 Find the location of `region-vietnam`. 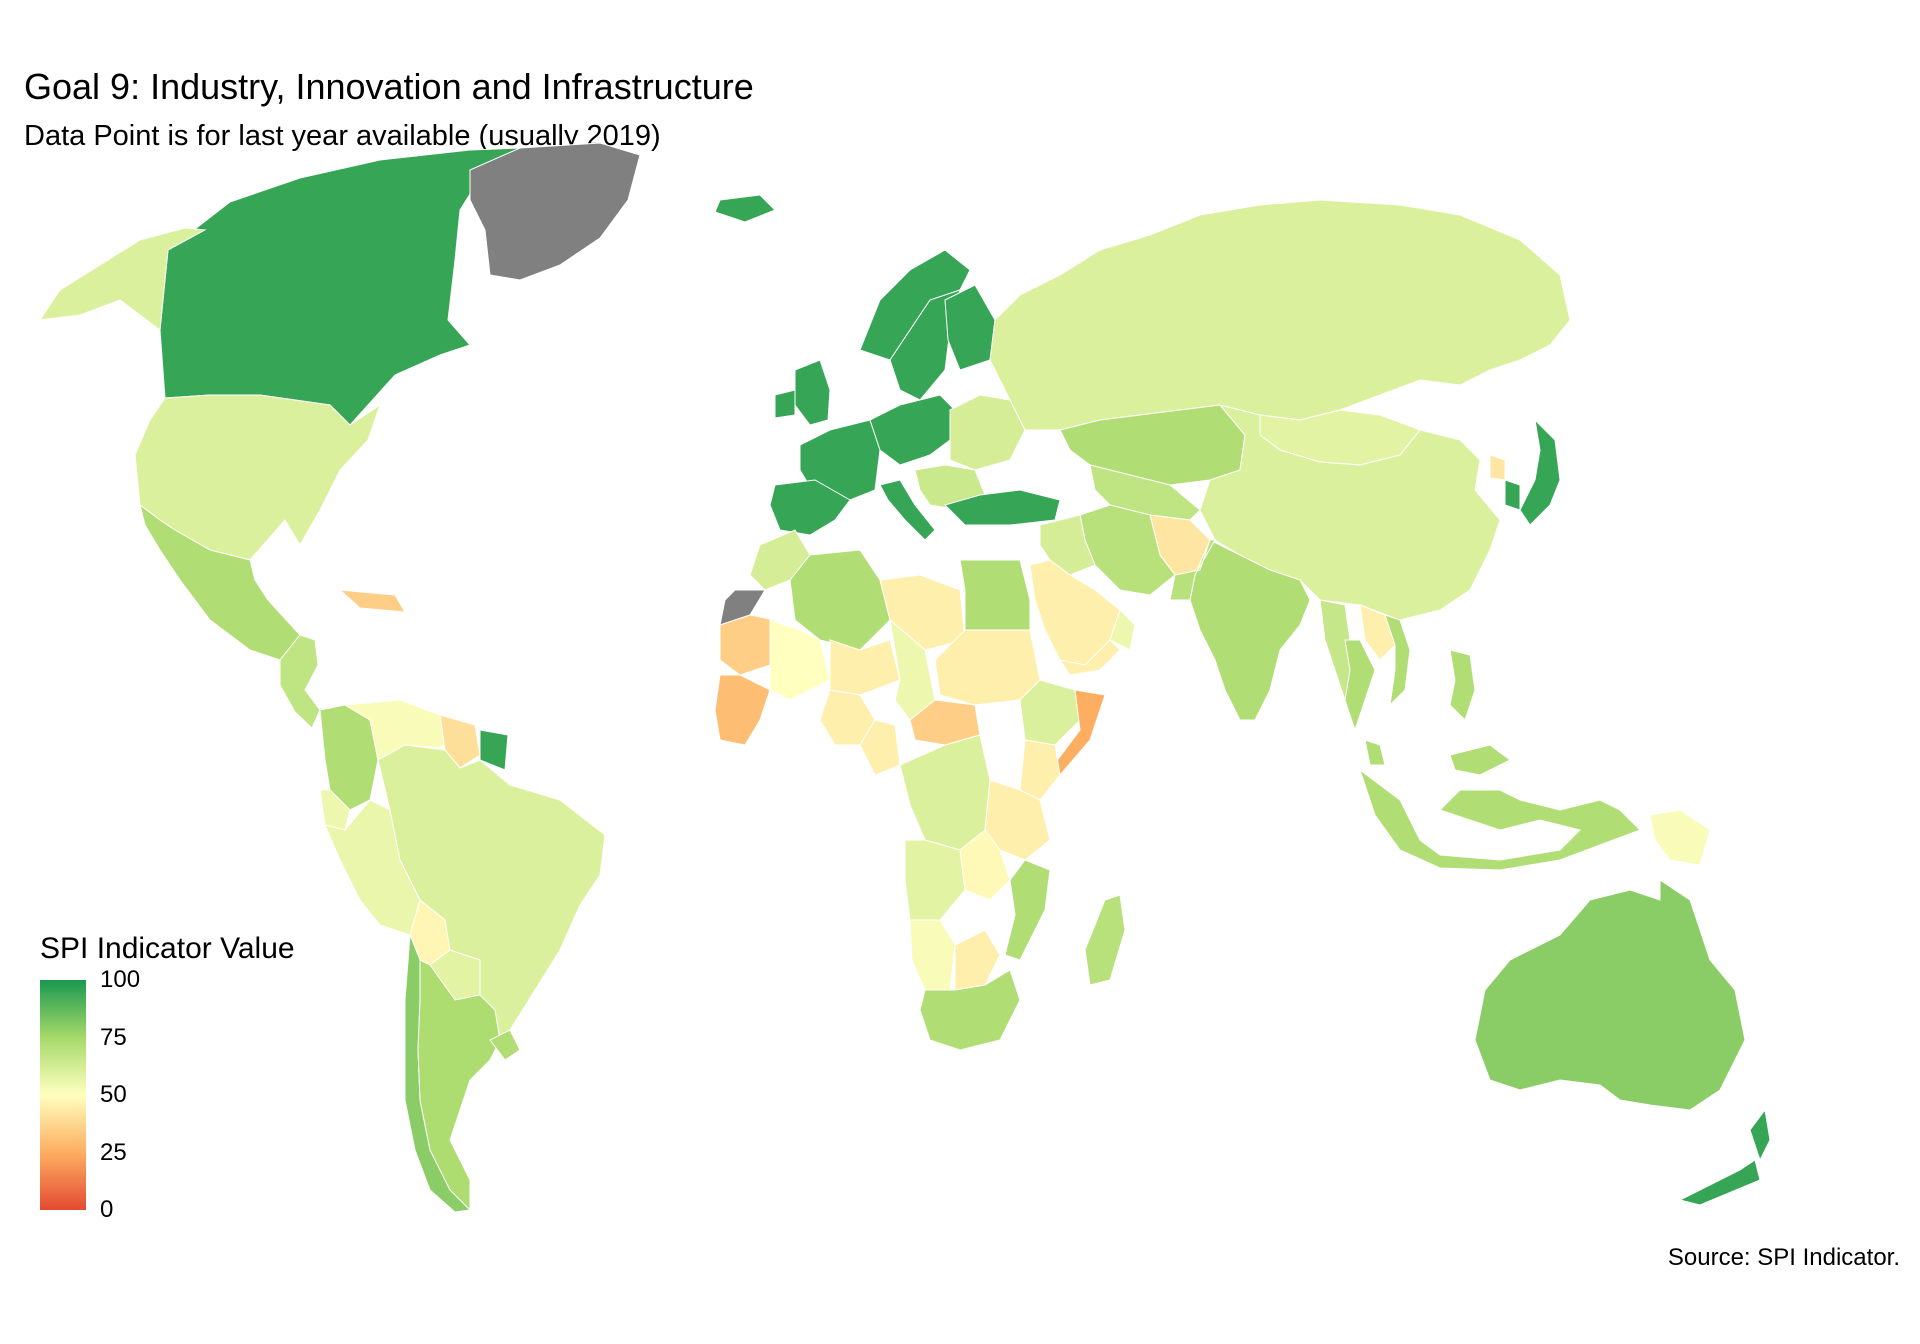

region-vietnam is located at coordinates (1397, 660).